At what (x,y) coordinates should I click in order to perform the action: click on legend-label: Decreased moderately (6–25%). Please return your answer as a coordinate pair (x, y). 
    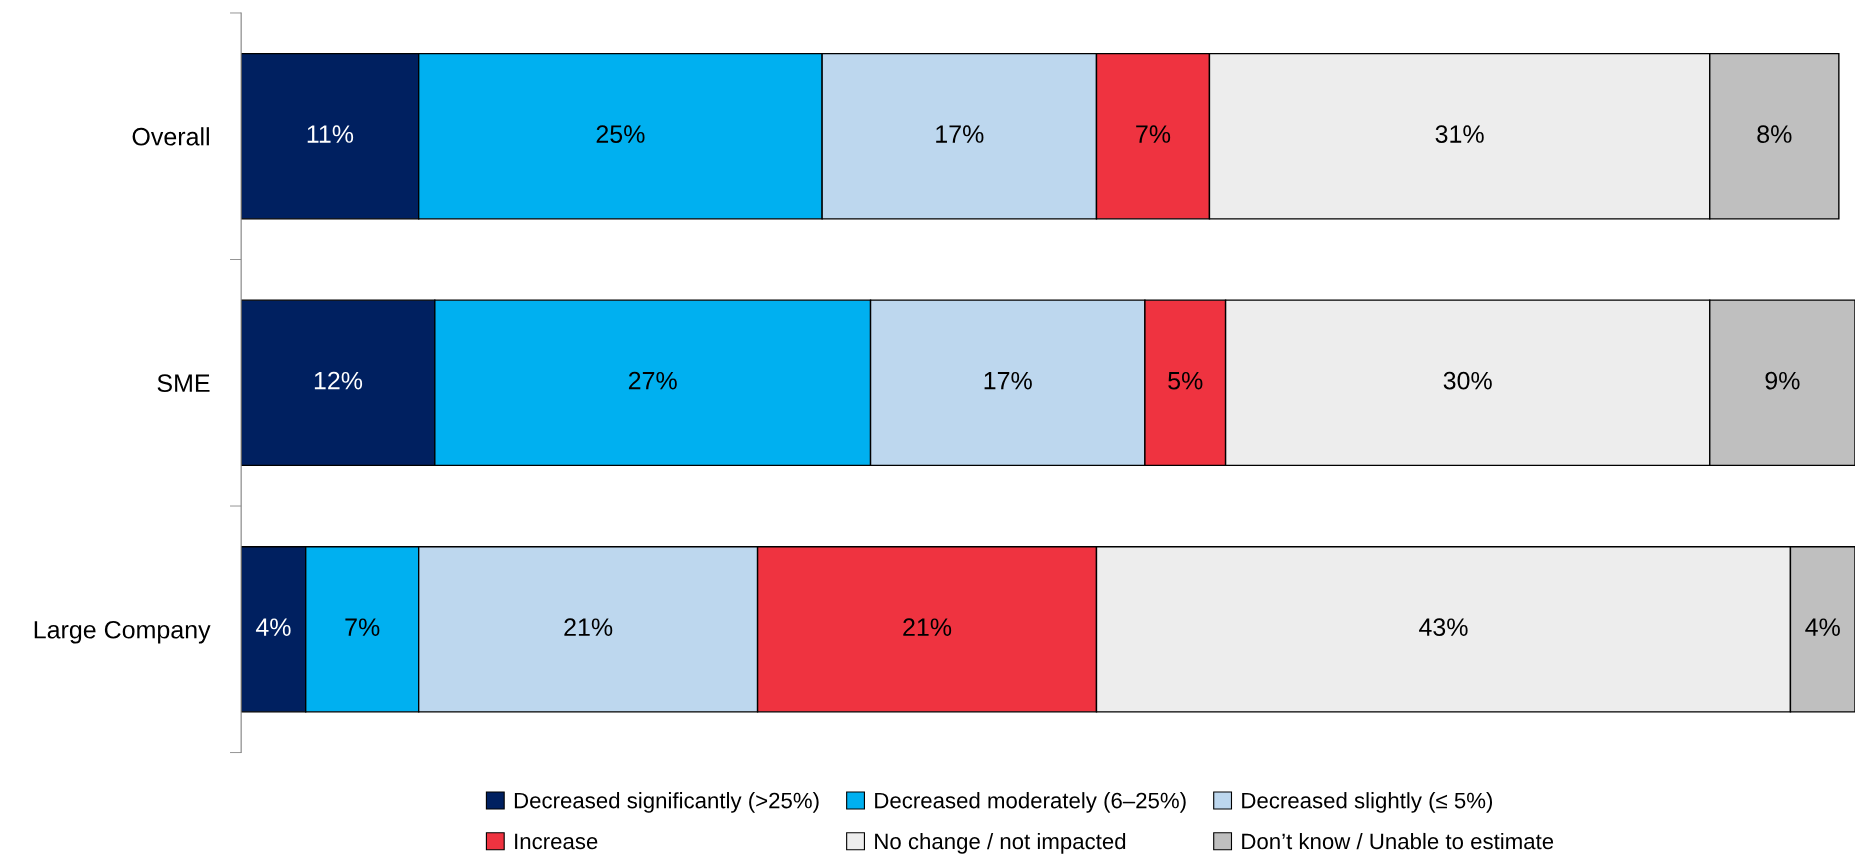
    Looking at the image, I should click on (1030, 802).